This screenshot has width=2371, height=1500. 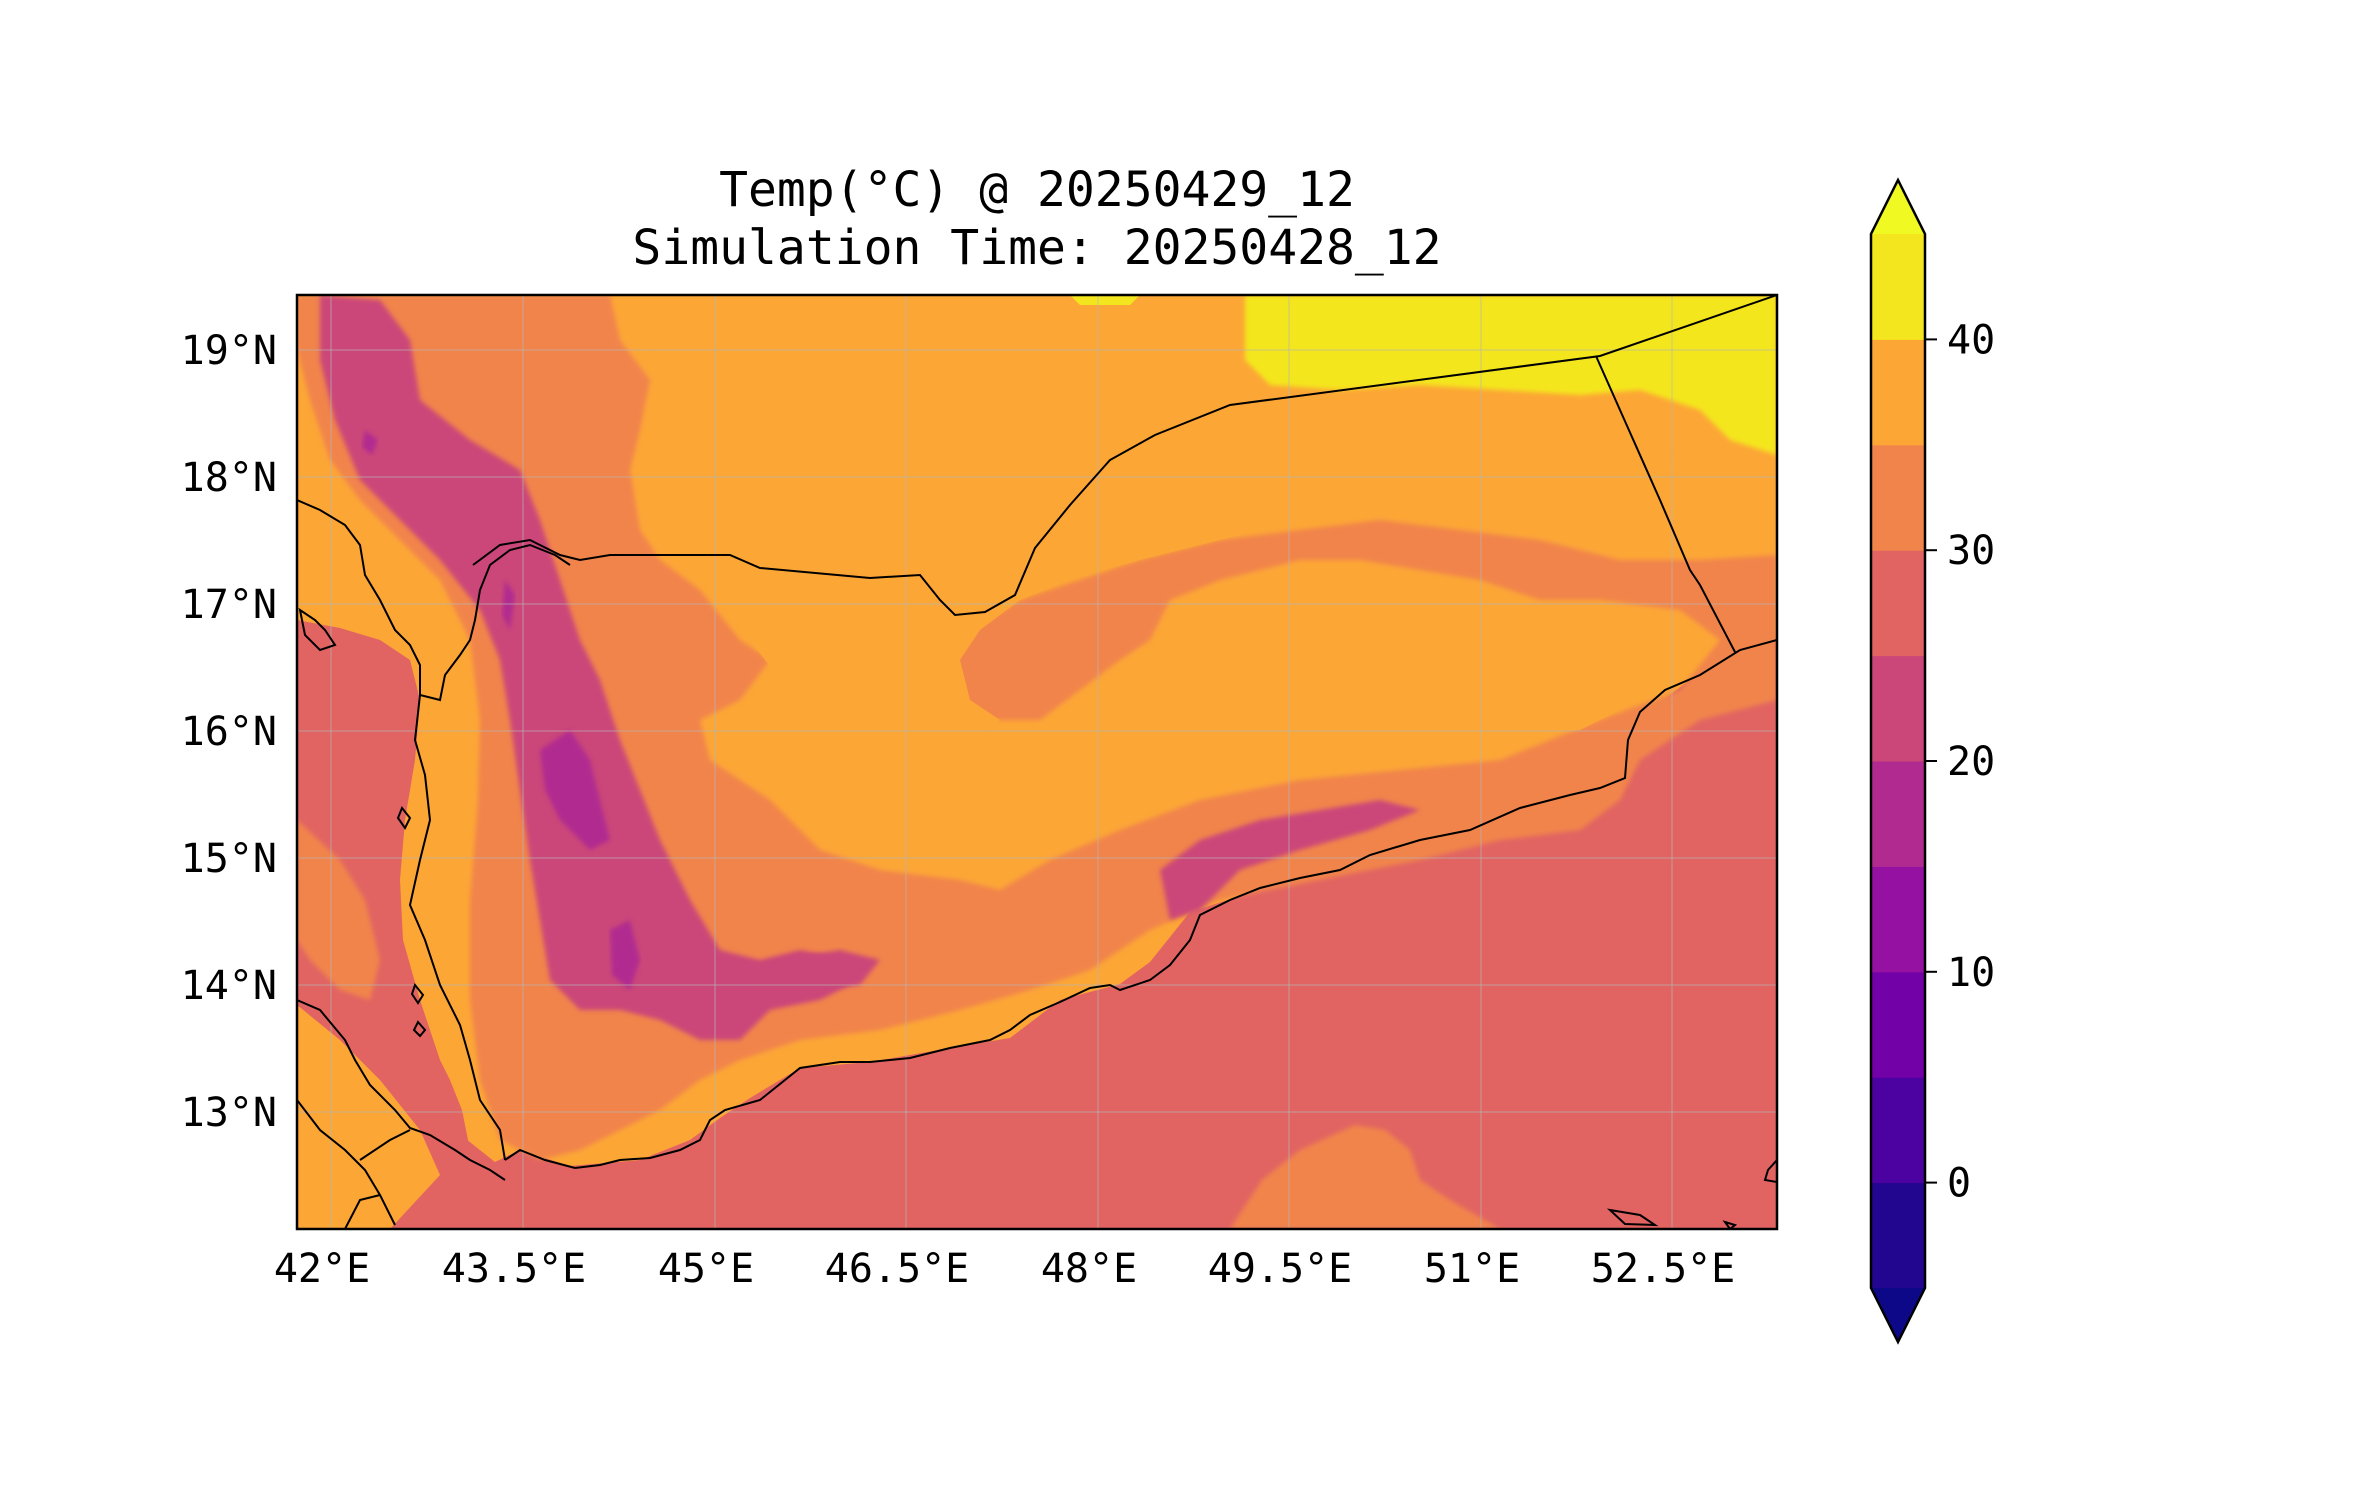 I want to click on islands-hanish, so click(x=418, y=1010).